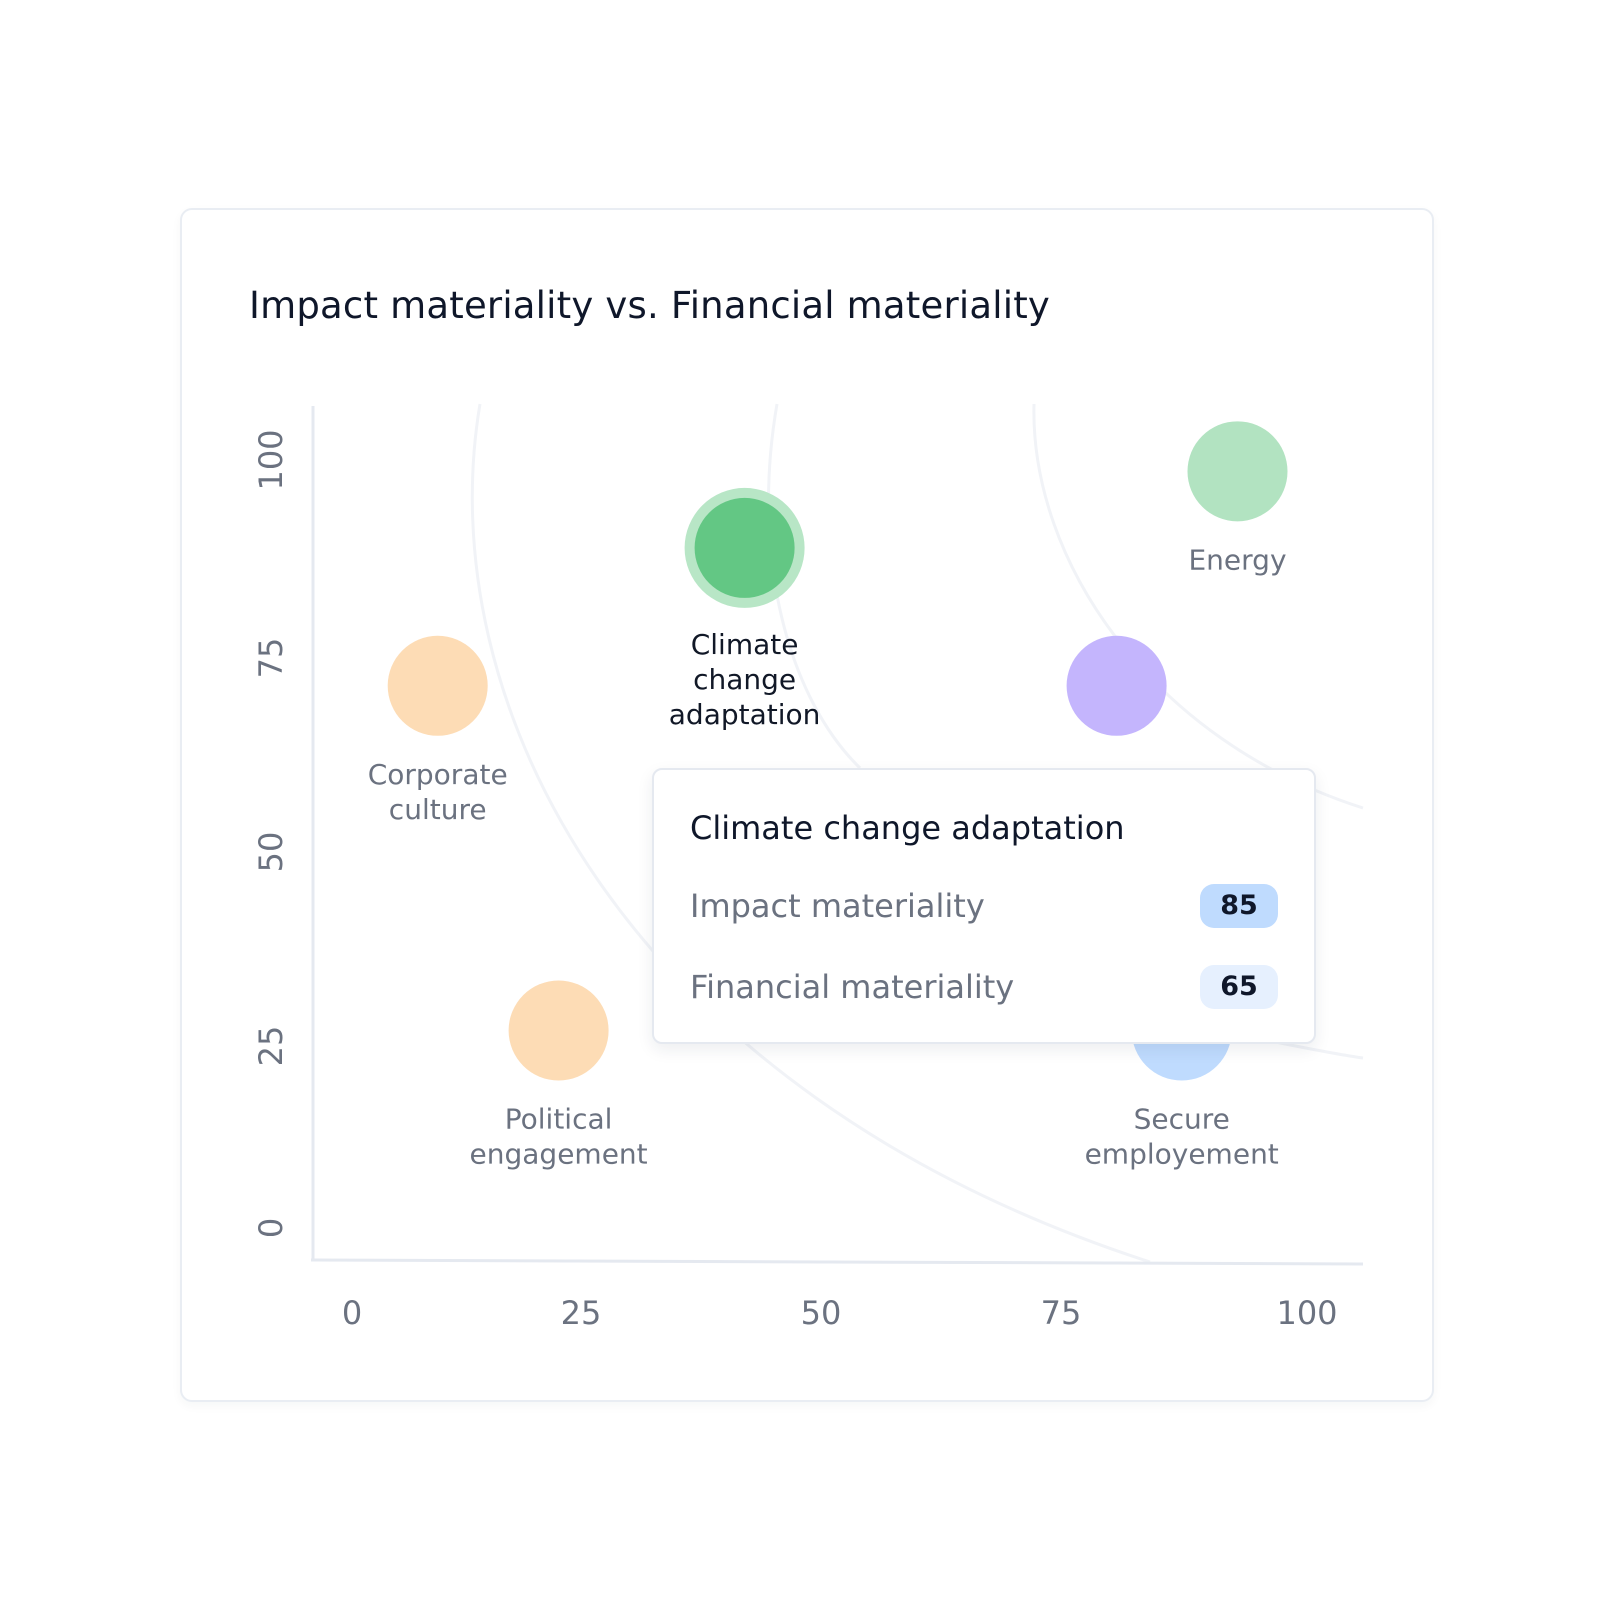 This screenshot has width=1600, height=1600. I want to click on y-tick-label: 25, so click(271, 1046).